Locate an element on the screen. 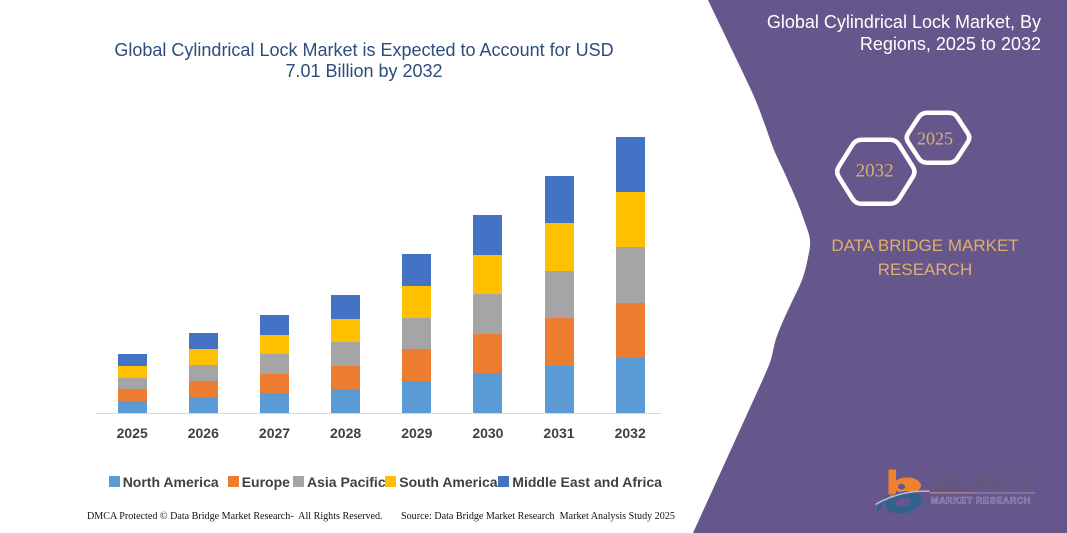 The width and height of the screenshot is (1067, 533). svg-text: DATA is located at coordinates (949, 483).